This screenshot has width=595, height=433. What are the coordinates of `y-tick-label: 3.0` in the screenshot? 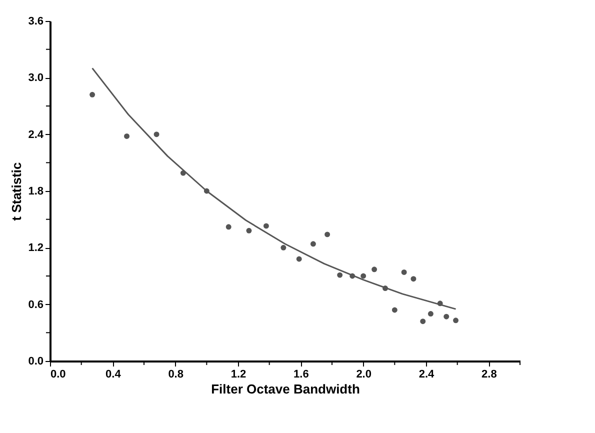 It's located at (36, 78).